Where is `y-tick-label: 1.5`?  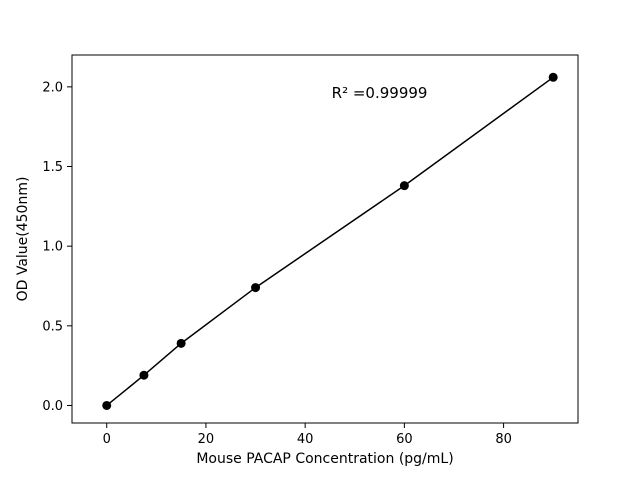
y-tick-label: 1.5 is located at coordinates (52, 167).